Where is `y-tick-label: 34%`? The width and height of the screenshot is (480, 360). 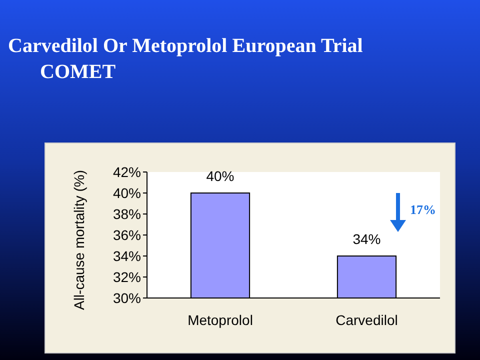
y-tick-label: 34% is located at coordinates (126, 256).